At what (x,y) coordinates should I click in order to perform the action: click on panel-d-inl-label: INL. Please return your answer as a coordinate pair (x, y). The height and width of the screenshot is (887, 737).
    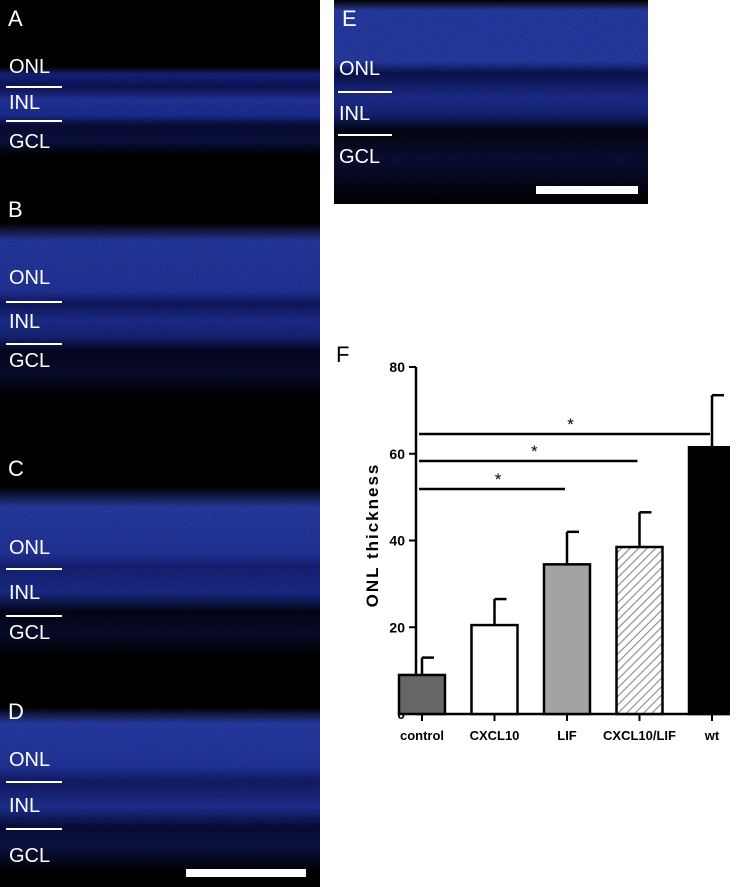
    Looking at the image, I should click on (25, 806).